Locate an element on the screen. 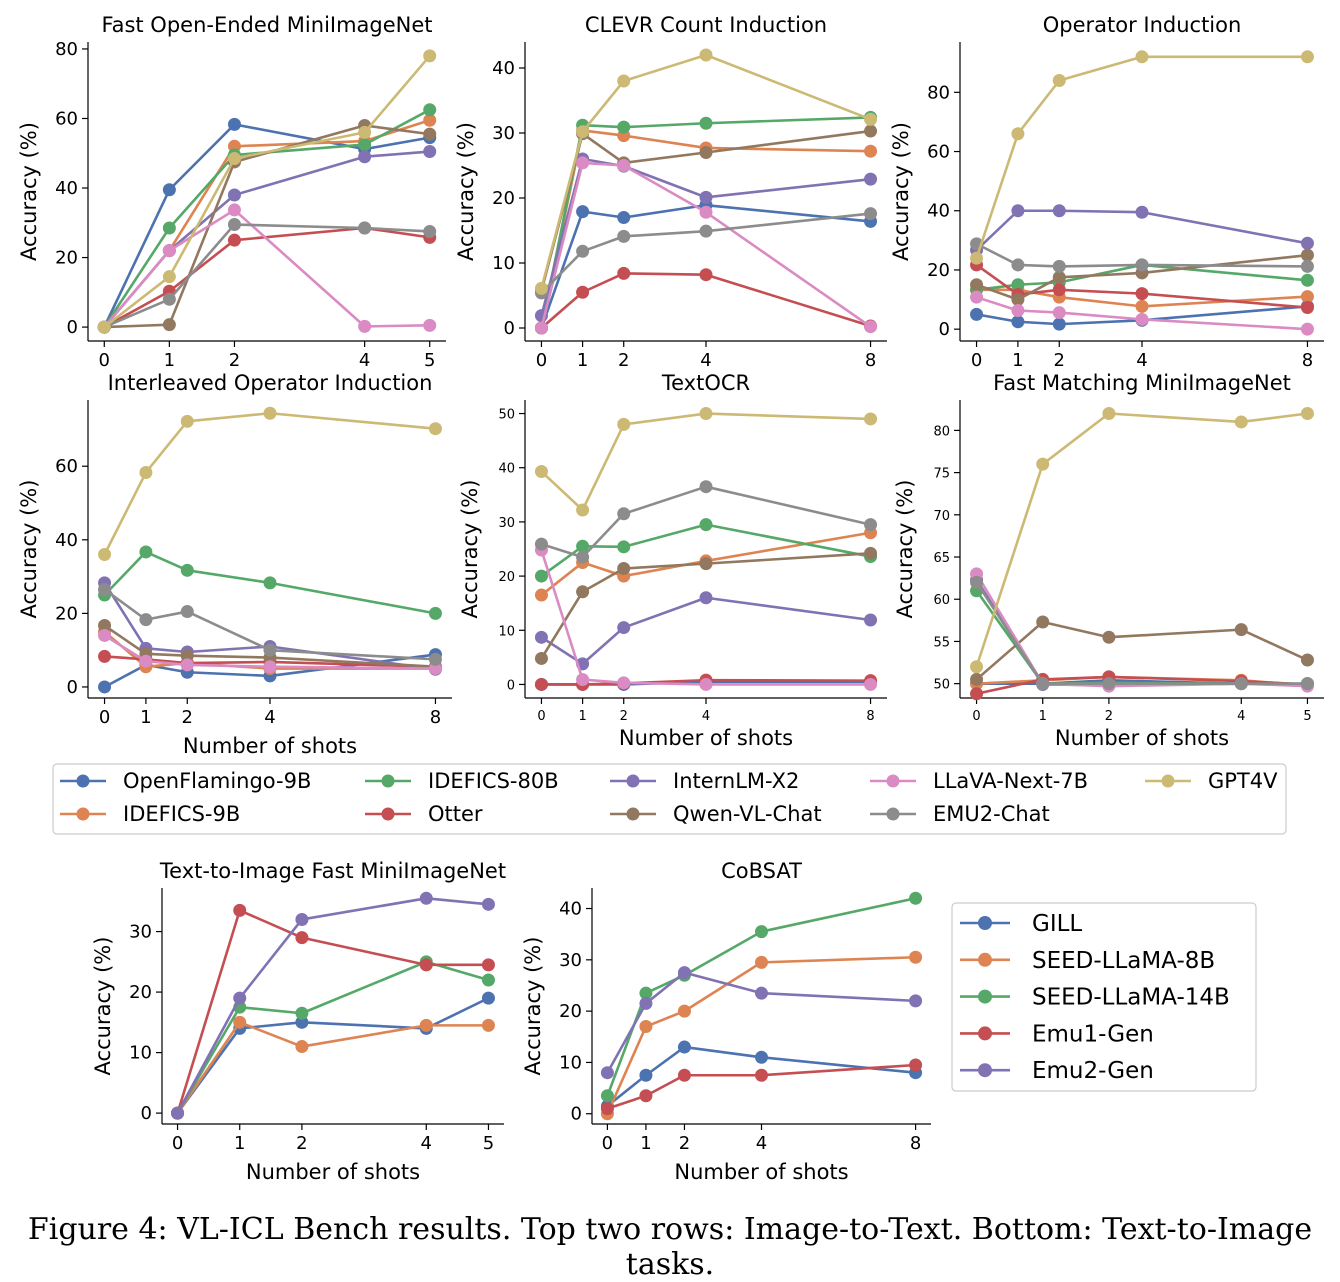 This screenshot has height=1282, width=1340. legend-label: SEED-LLaMA-14B is located at coordinates (1131, 998).